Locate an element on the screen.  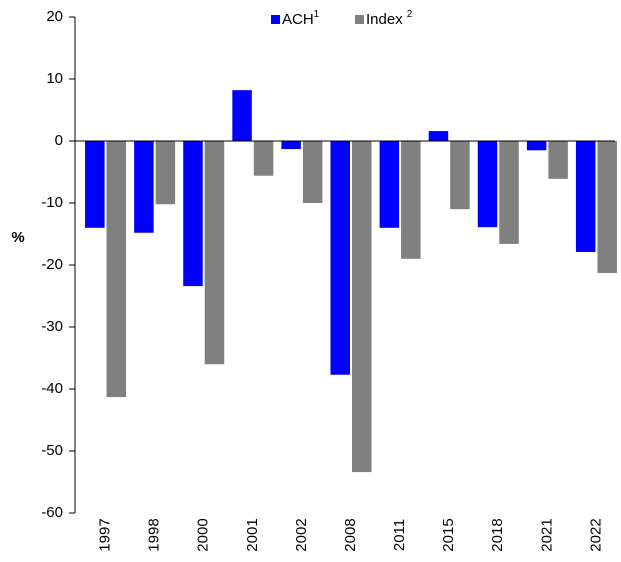
x-tick-label: 2001 is located at coordinates (252, 534).